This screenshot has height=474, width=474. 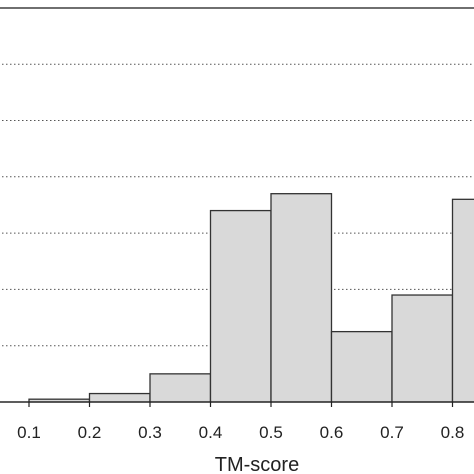 What do you see at coordinates (90, 432) in the screenshot?
I see `x-tick-label-1: 0.2` at bounding box center [90, 432].